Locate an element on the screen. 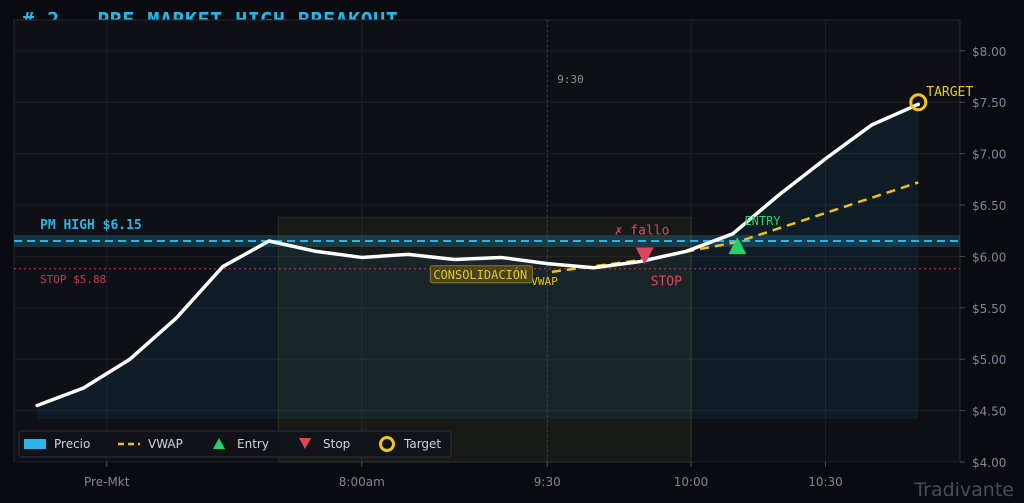 The width and height of the screenshot is (1024, 503). legend-swatch-target is located at coordinates (387, 444).